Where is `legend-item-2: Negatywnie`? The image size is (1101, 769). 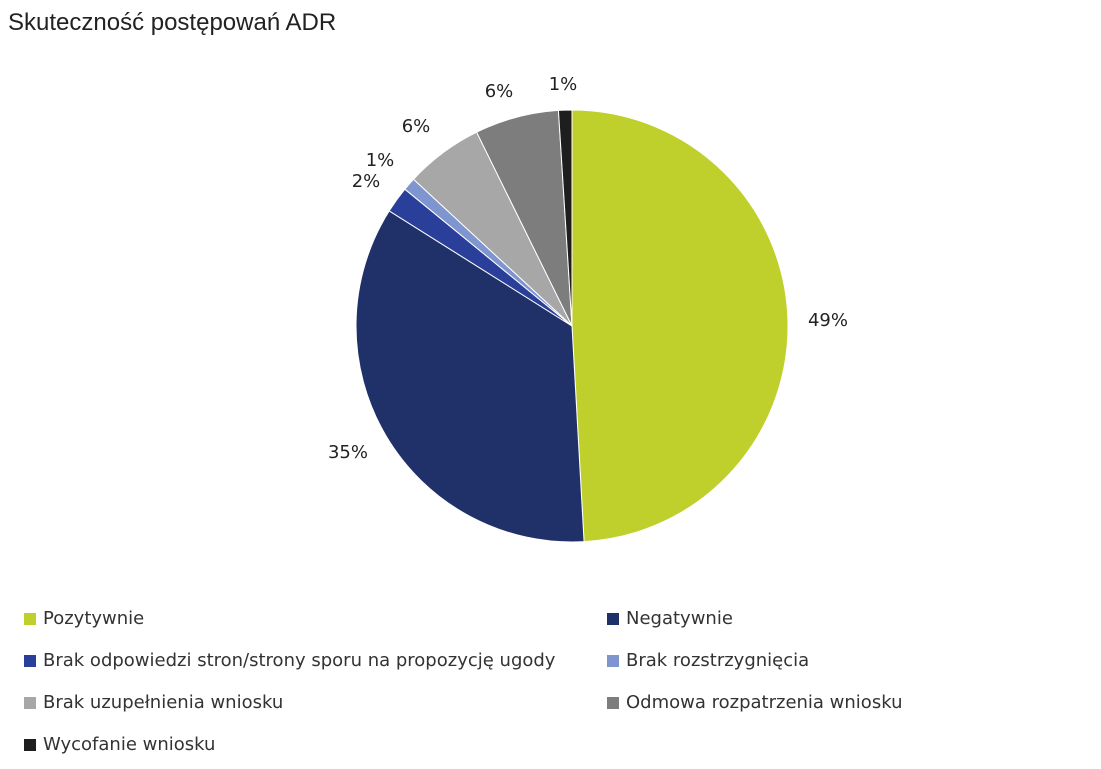
legend-item-2: Negatywnie is located at coordinates (670, 618).